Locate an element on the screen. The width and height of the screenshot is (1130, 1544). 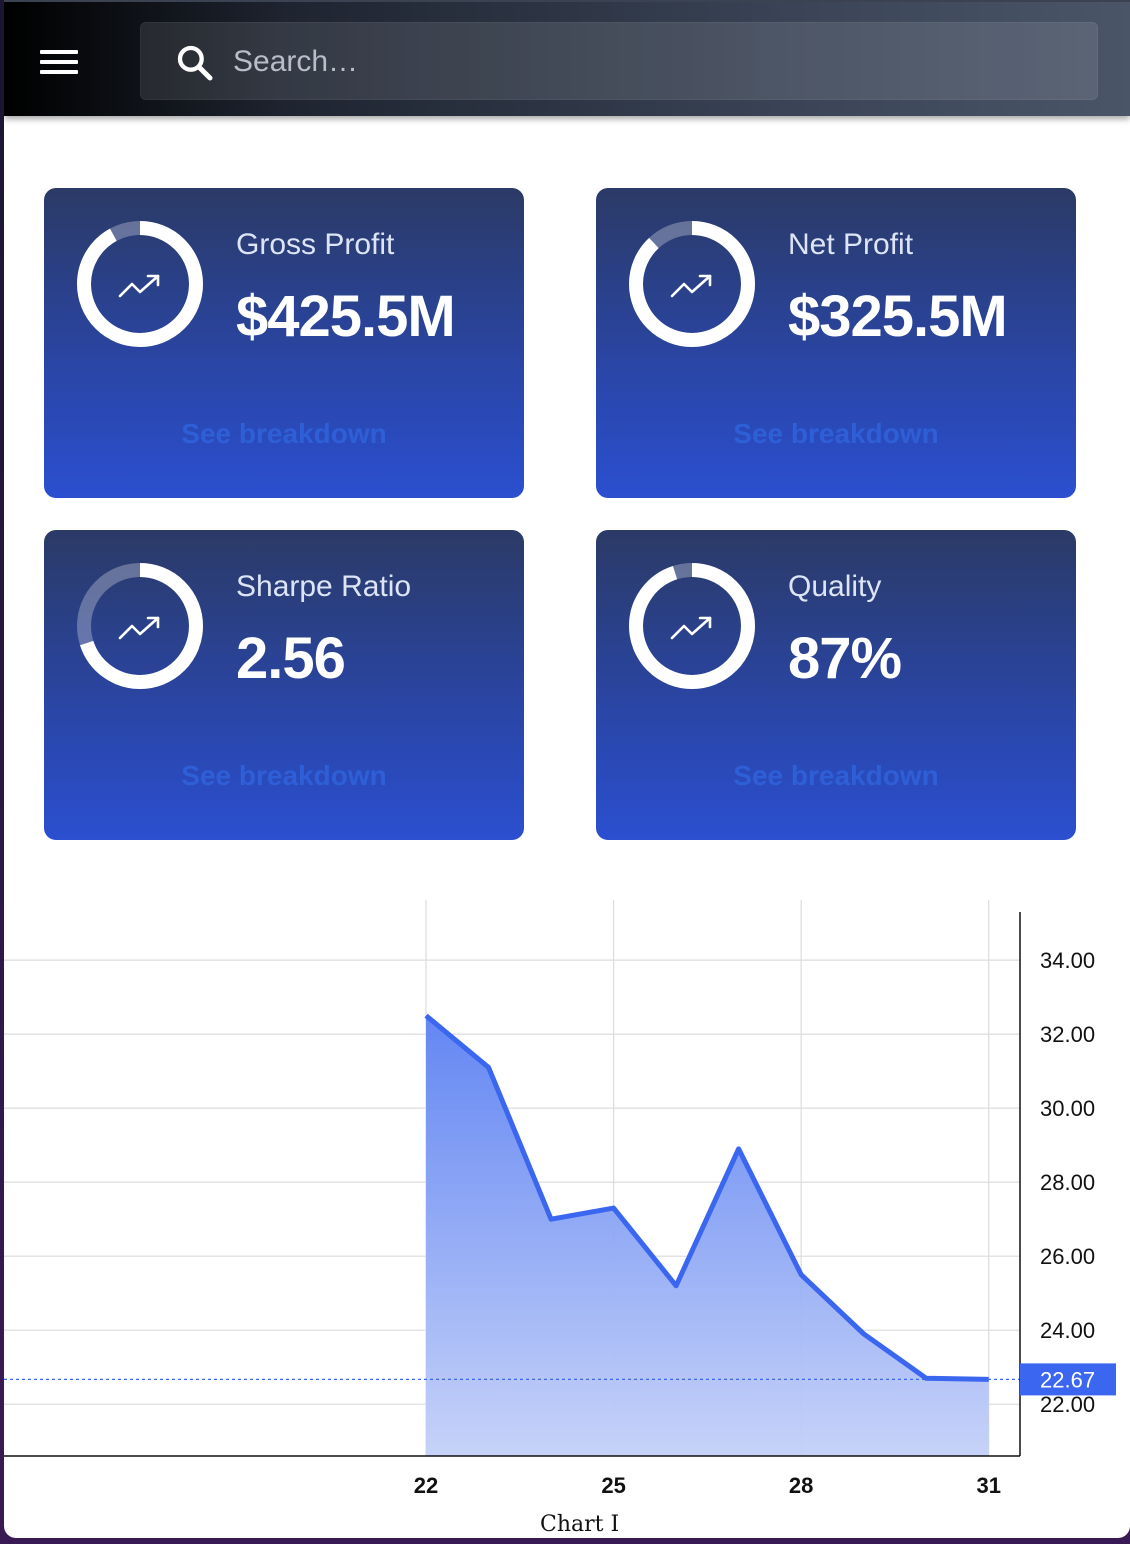
last-value-tag is located at coordinates (1068, 1379).